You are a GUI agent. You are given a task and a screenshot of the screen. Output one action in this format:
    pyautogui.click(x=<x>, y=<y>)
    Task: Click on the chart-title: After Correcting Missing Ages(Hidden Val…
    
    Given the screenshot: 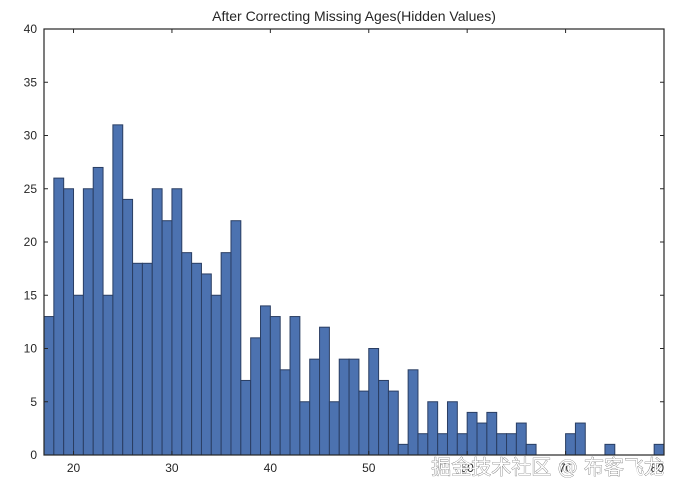 What is the action you would take?
    pyautogui.click(x=354, y=16)
    